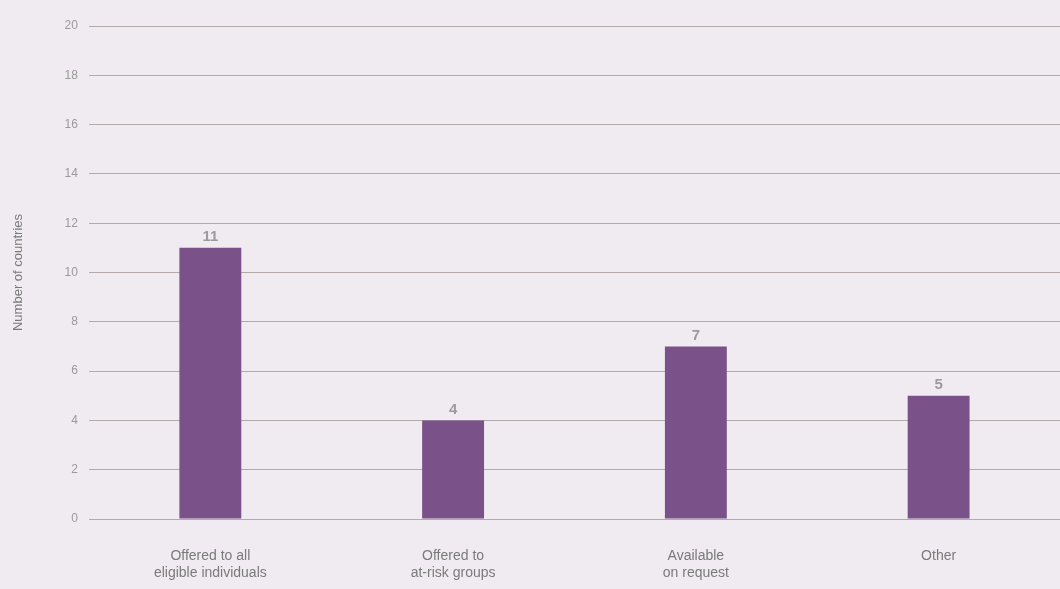 Image resolution: width=1060 pixels, height=589 pixels. Describe the element at coordinates (210, 563) in the screenshot. I see `x-tick-label: Offered to all eligible individuals` at that location.